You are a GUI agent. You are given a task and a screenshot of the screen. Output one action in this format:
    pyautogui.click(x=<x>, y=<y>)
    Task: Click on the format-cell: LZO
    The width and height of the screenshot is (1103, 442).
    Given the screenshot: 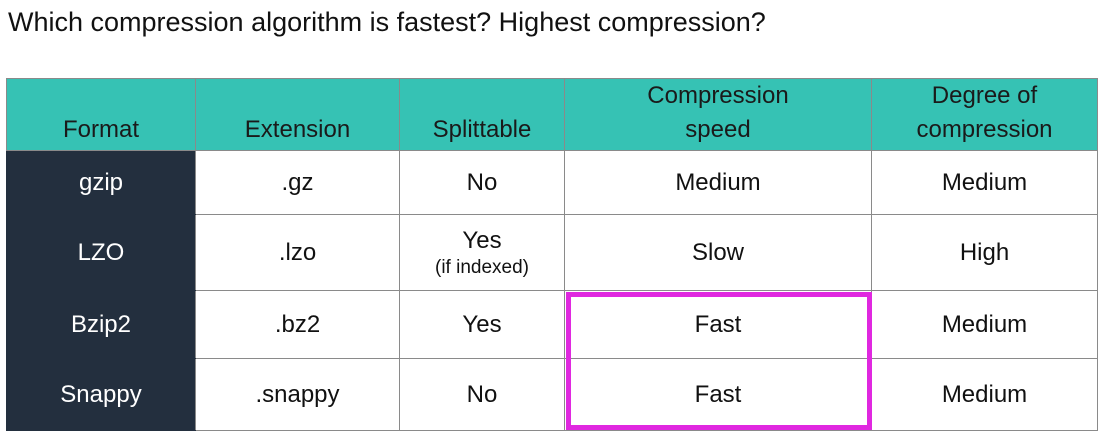 What is the action you would take?
    pyautogui.click(x=101, y=252)
    